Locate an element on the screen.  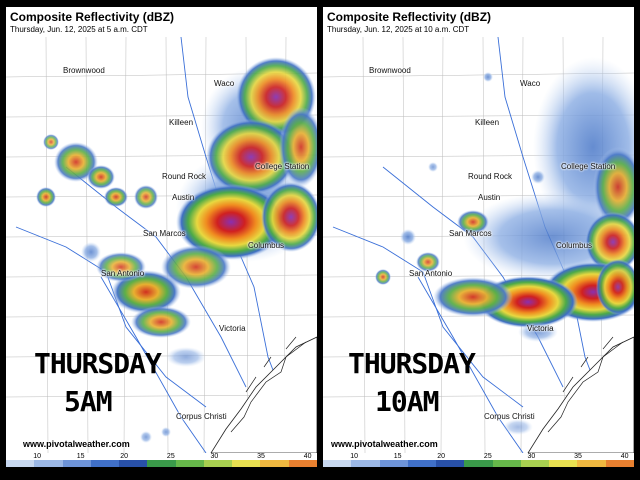
right-title: Composite Reflectivity (dBZ) is located at coordinates (409, 17).